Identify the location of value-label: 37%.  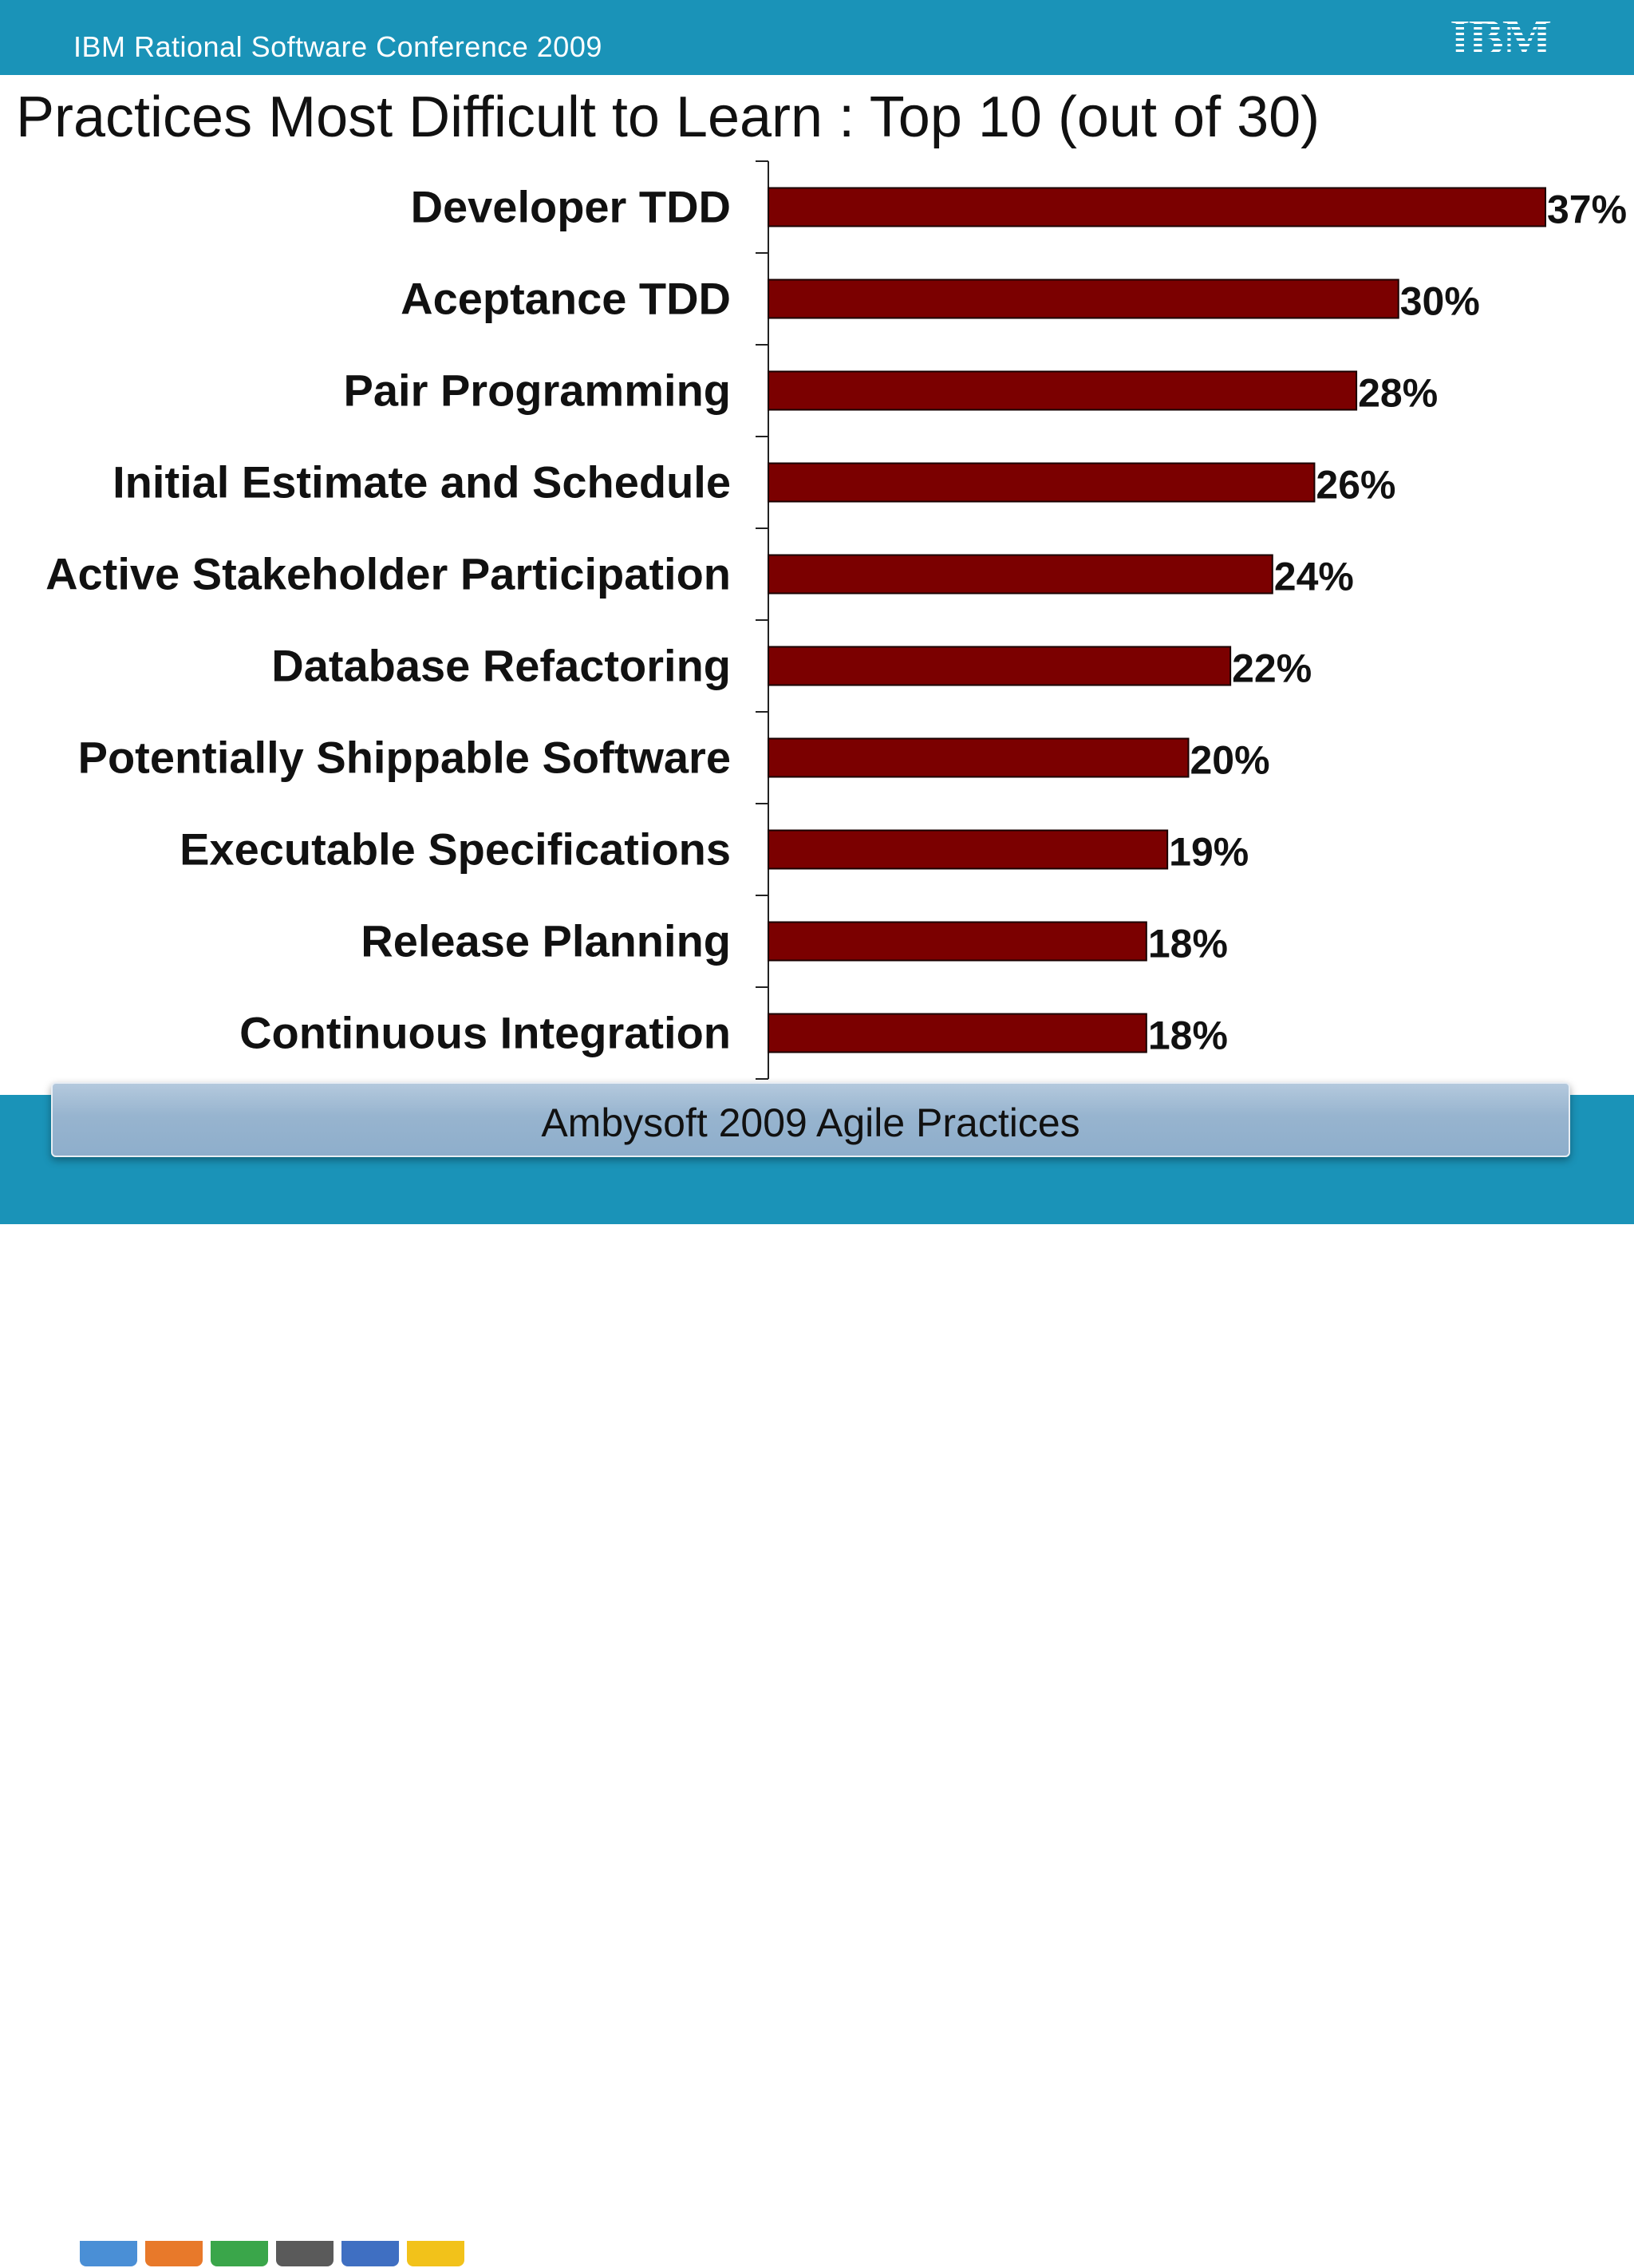
(1587, 210).